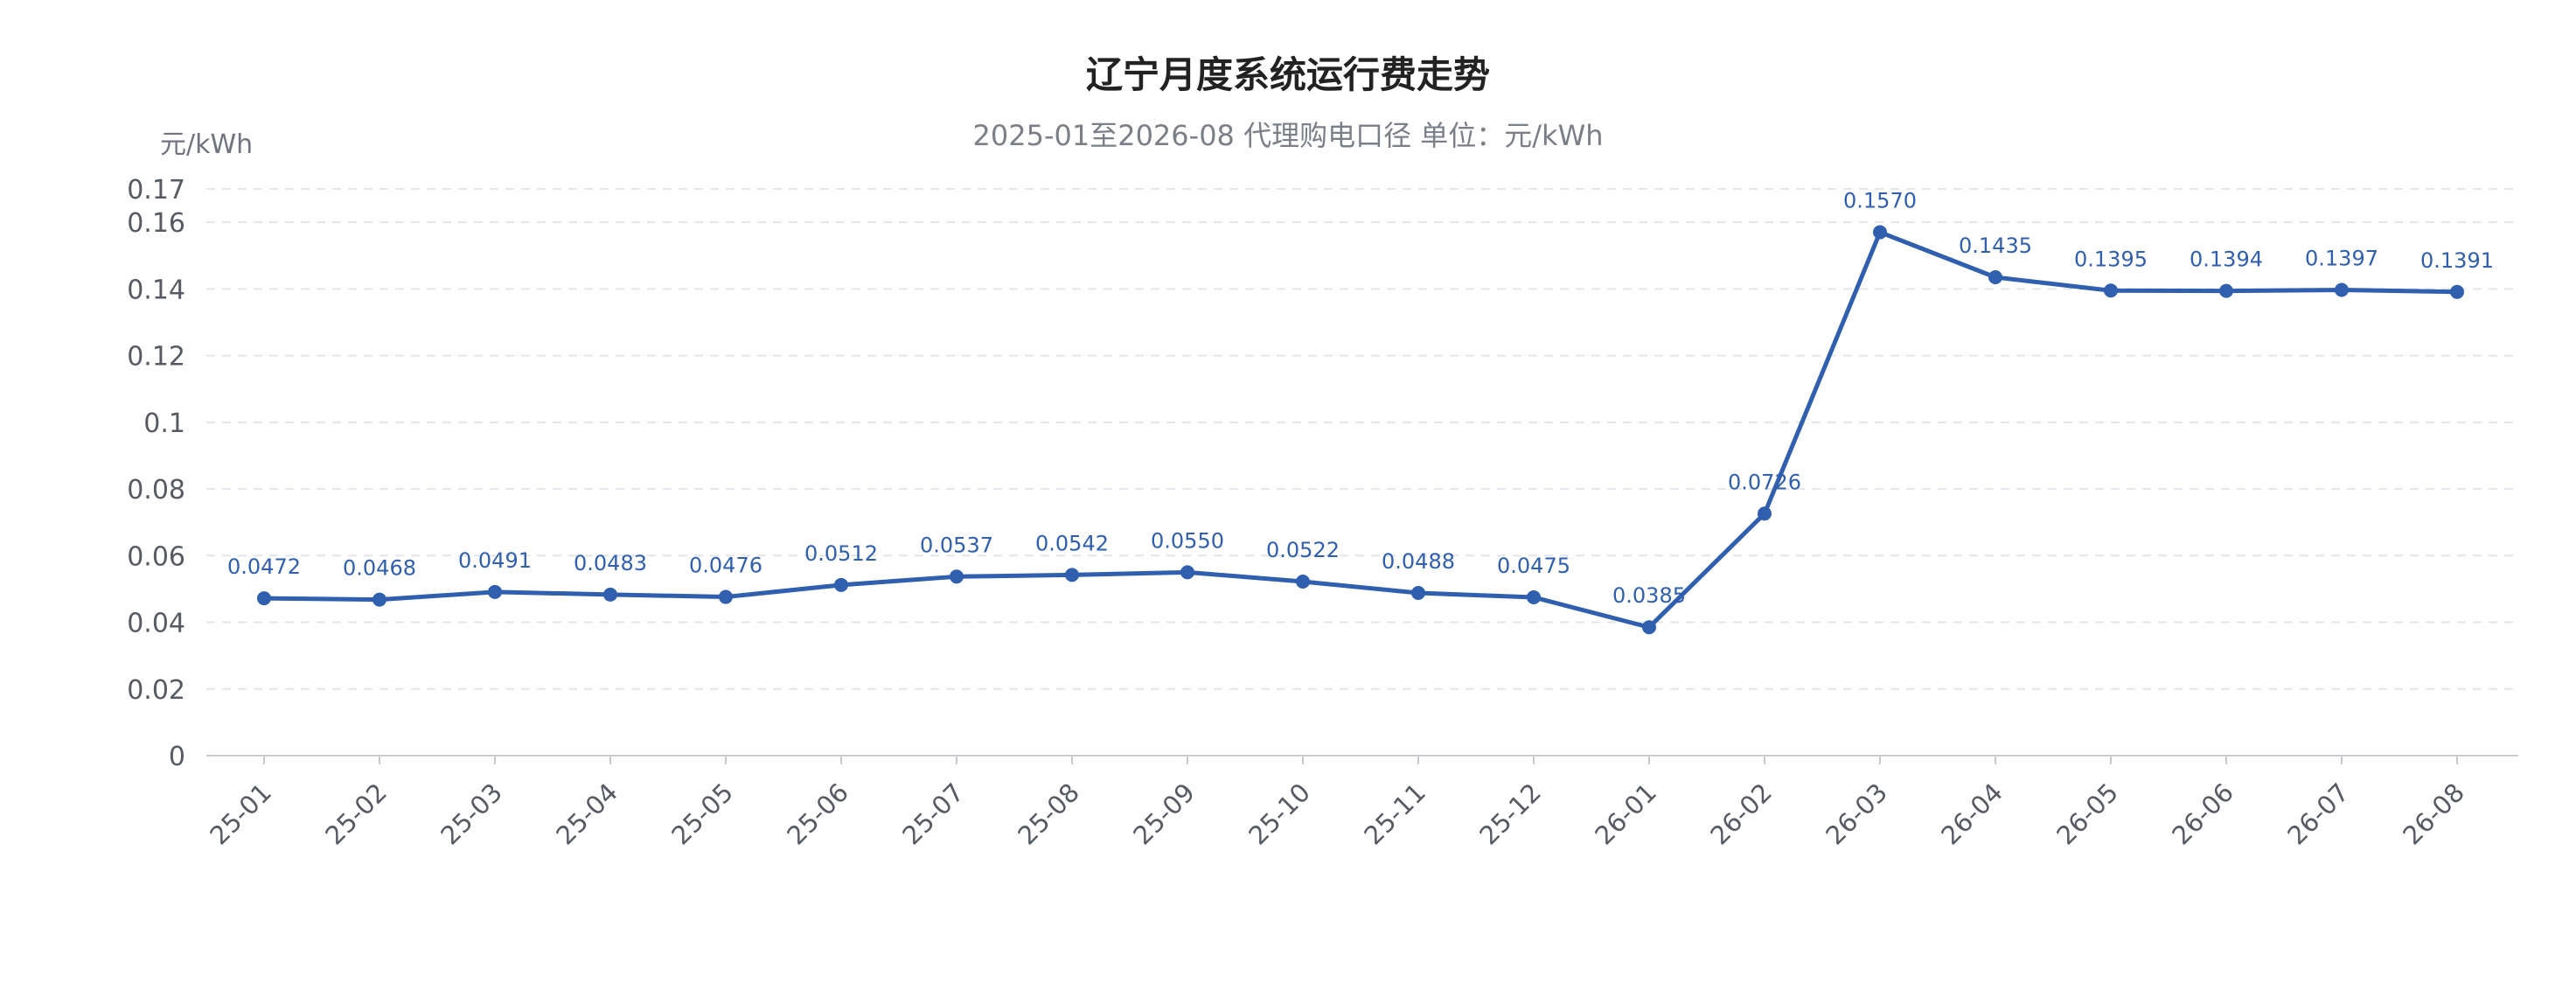 The height and width of the screenshot is (997, 2576). Describe the element at coordinates (1279, 814) in the screenshot. I see `x-tick-label: 25-10` at that location.